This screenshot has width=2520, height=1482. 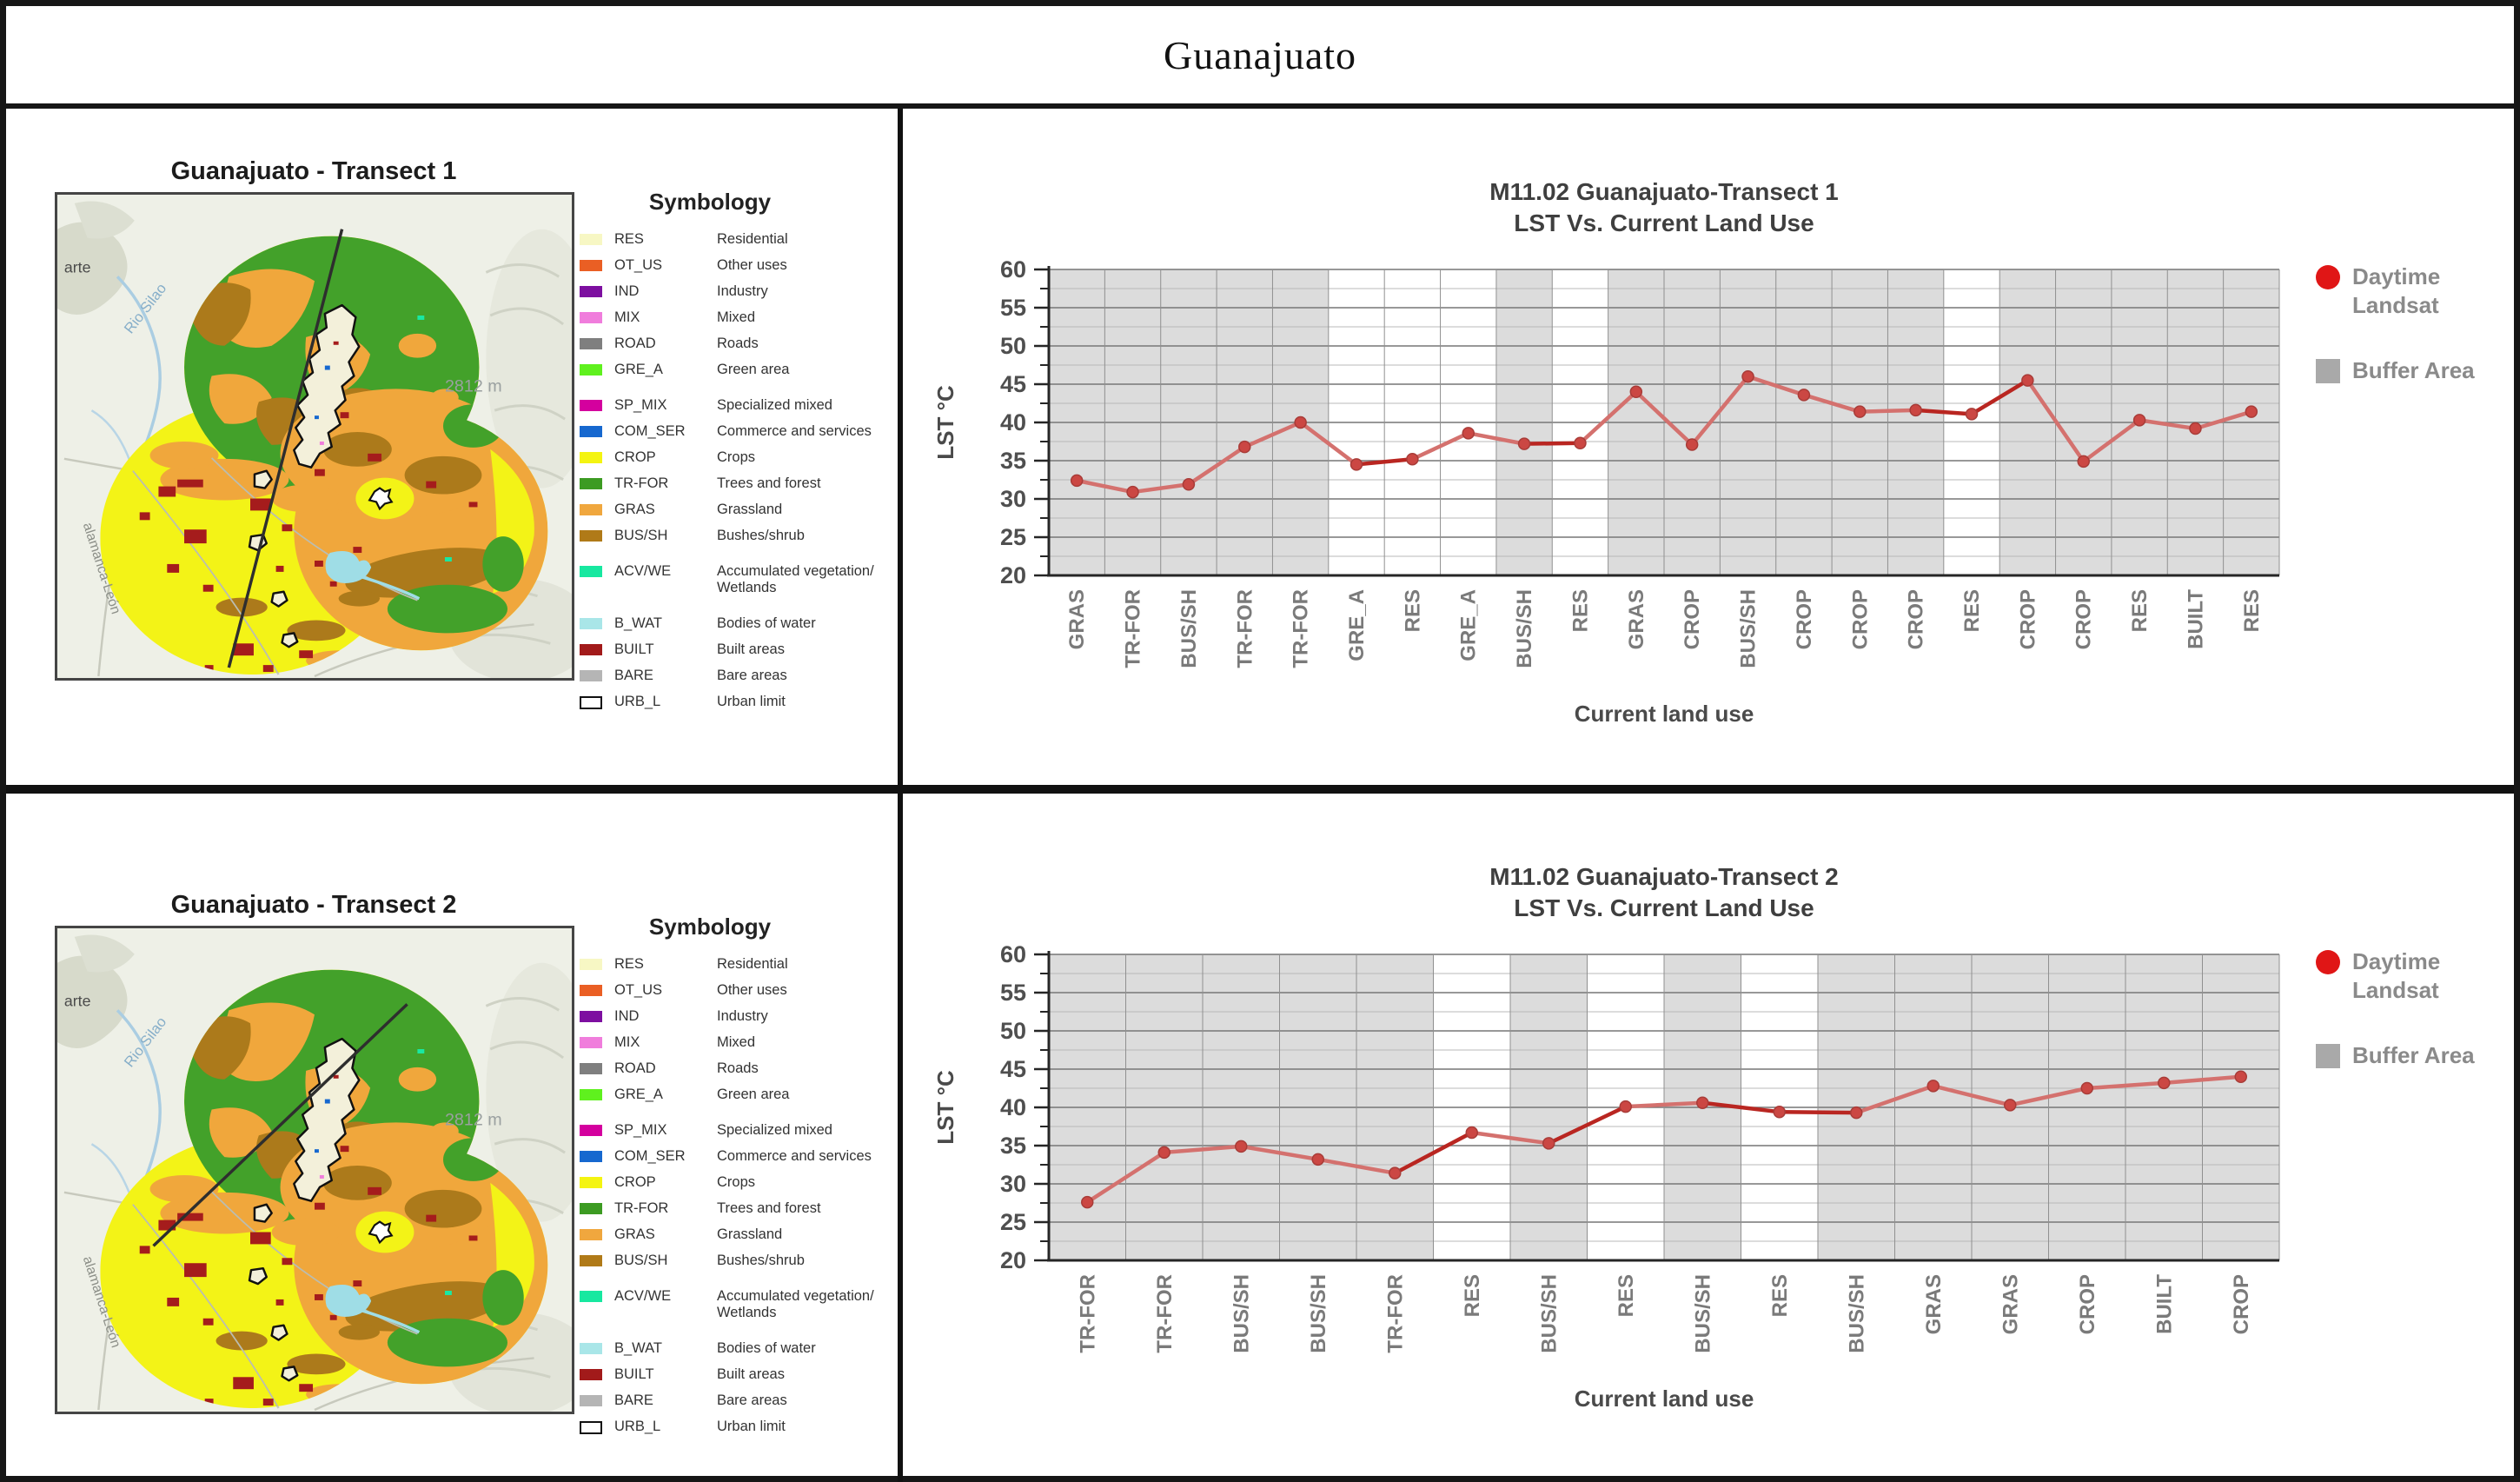 I want to click on series-daytime-landsat, so click(x=1664, y=1139).